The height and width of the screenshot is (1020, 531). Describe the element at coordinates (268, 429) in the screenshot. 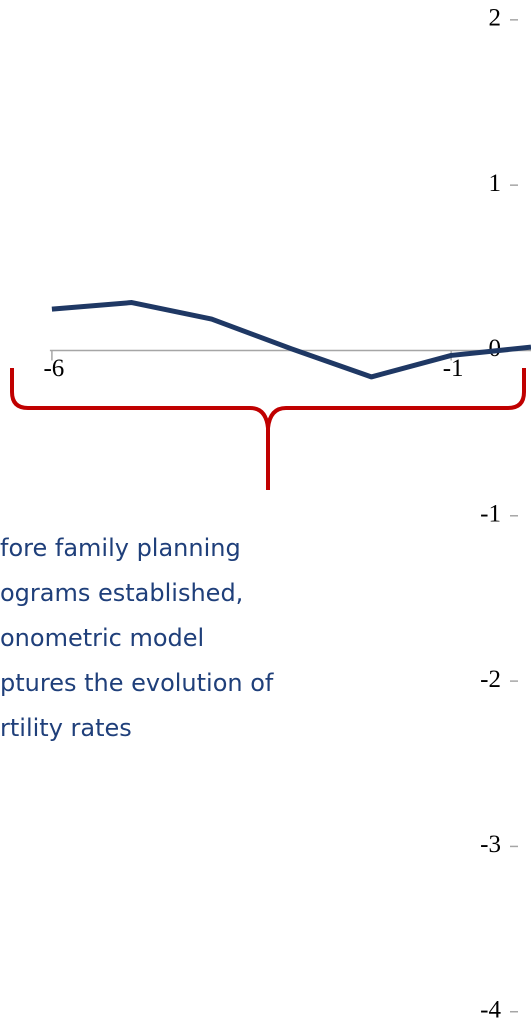

I see `brace` at that location.